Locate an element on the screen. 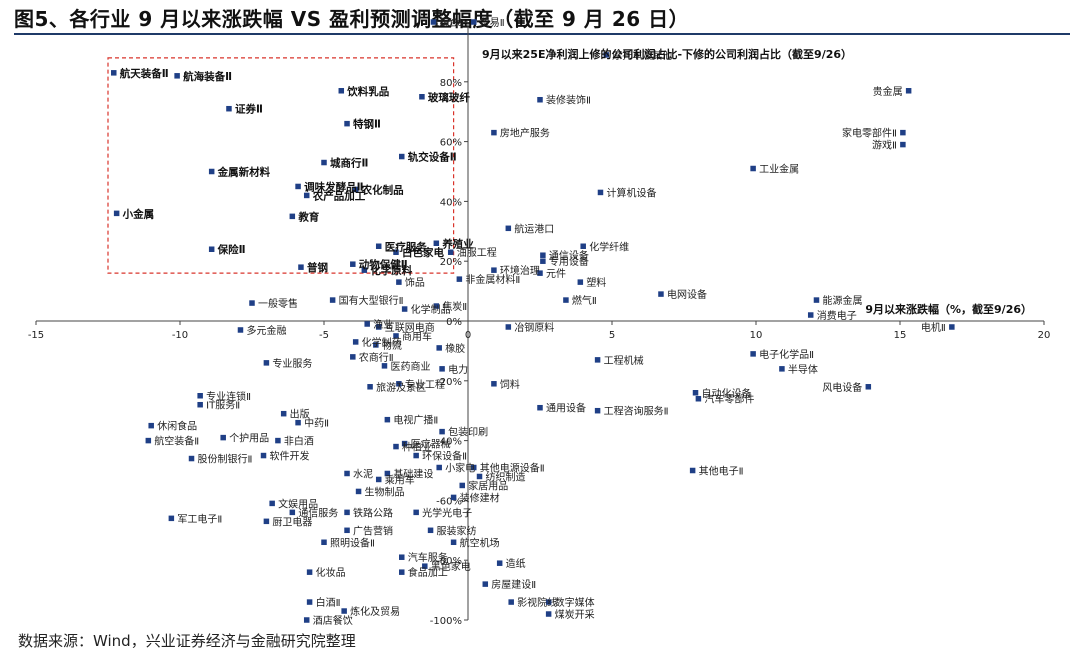  point-label: 工程机械 is located at coordinates (624, 360).